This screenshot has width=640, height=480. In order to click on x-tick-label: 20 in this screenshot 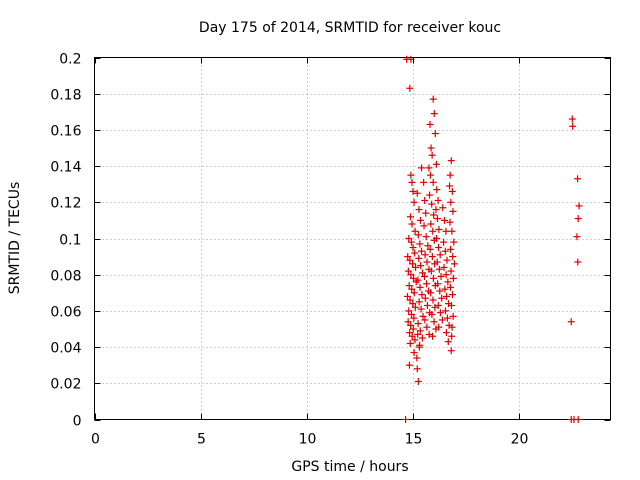, I will do `click(520, 440)`.